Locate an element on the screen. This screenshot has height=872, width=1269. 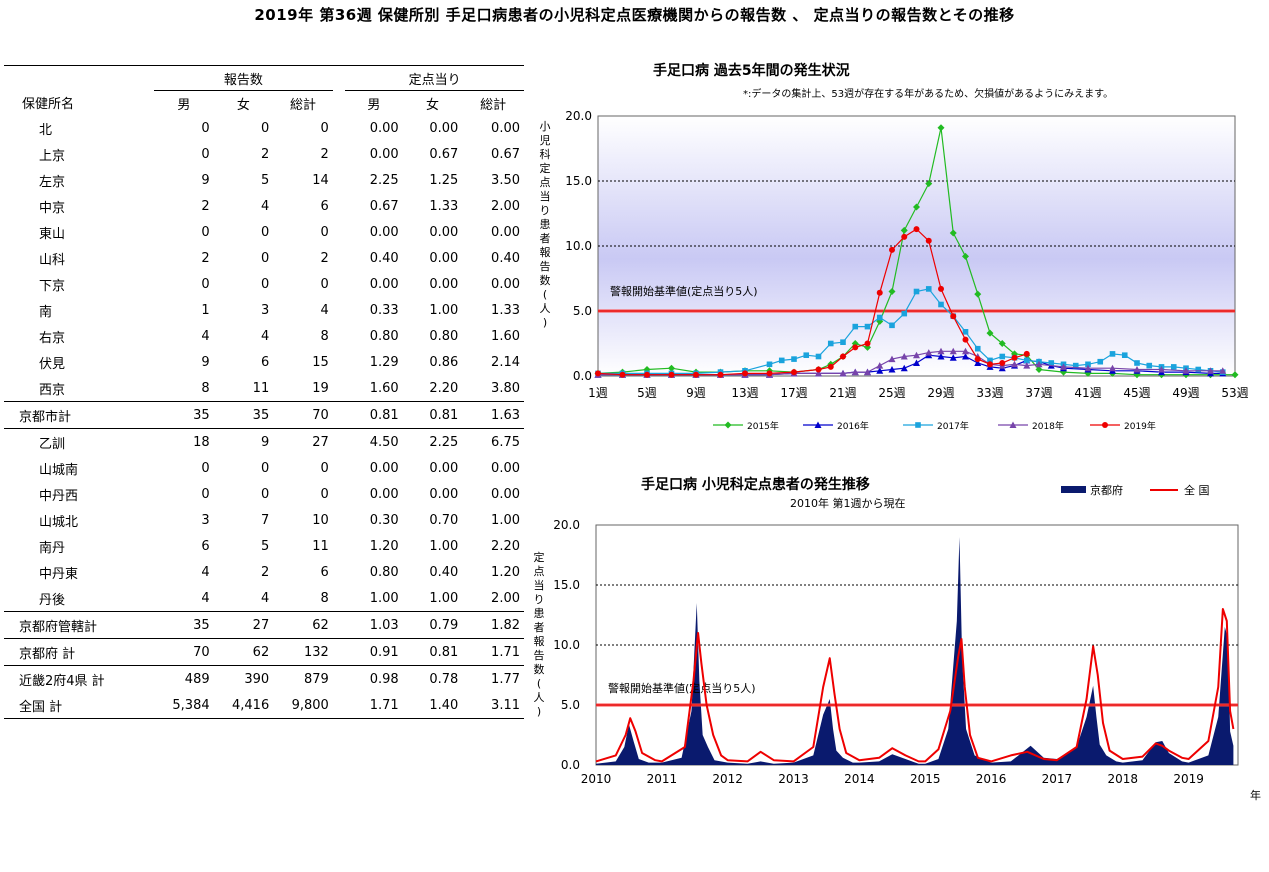
row-name: 京都府管轄計 is located at coordinates (79, 625).